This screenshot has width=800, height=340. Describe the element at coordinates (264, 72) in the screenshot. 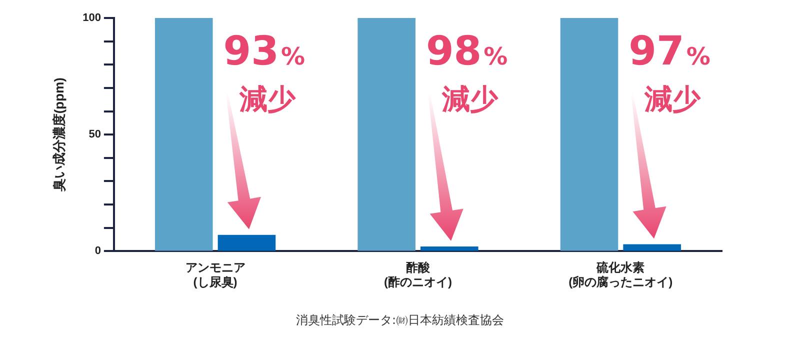

I see `annotation: 93% 減少` at that location.